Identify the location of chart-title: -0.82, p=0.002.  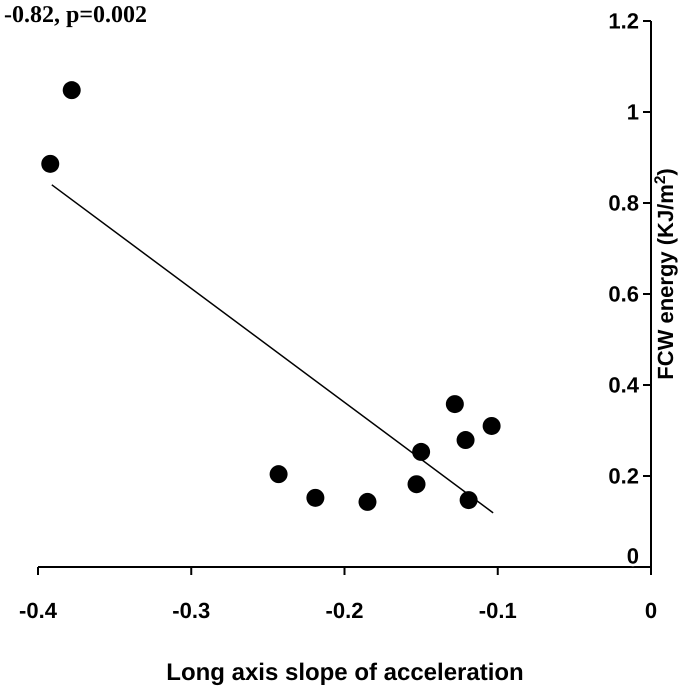
(76, 15).